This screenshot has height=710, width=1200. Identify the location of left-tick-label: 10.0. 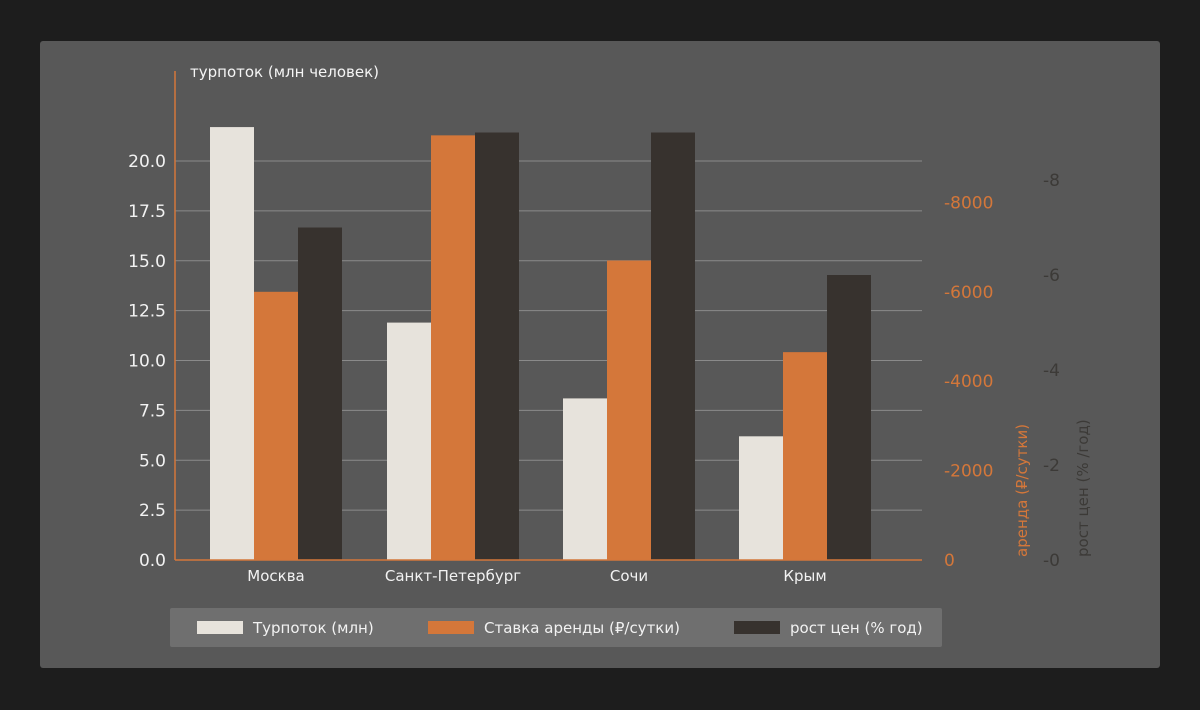
(147, 362).